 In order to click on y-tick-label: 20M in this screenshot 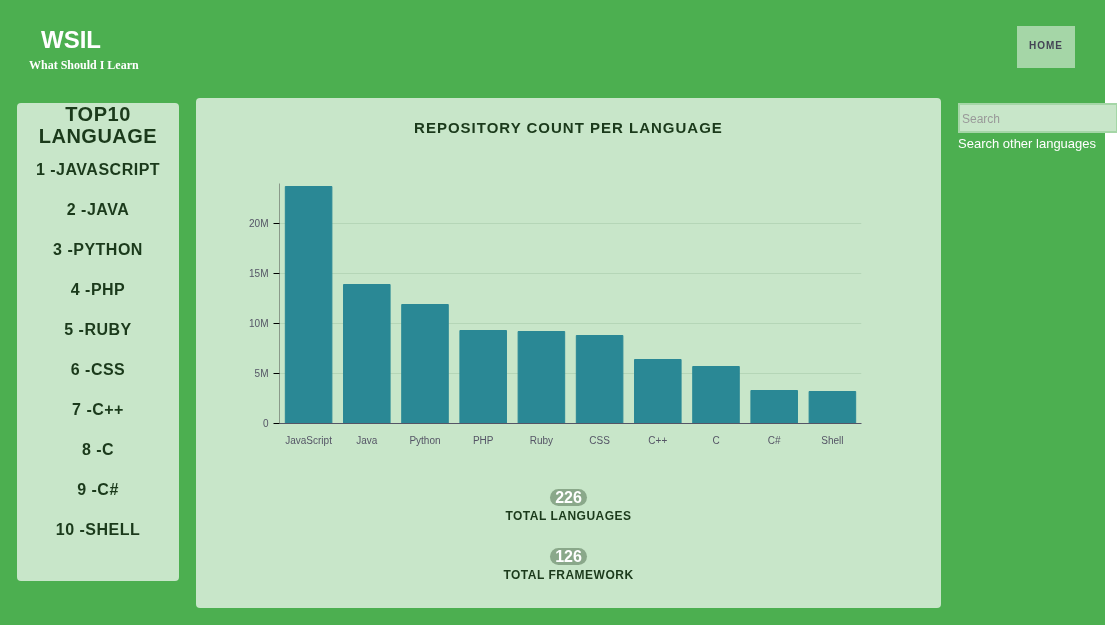, I will do `click(259, 223)`.